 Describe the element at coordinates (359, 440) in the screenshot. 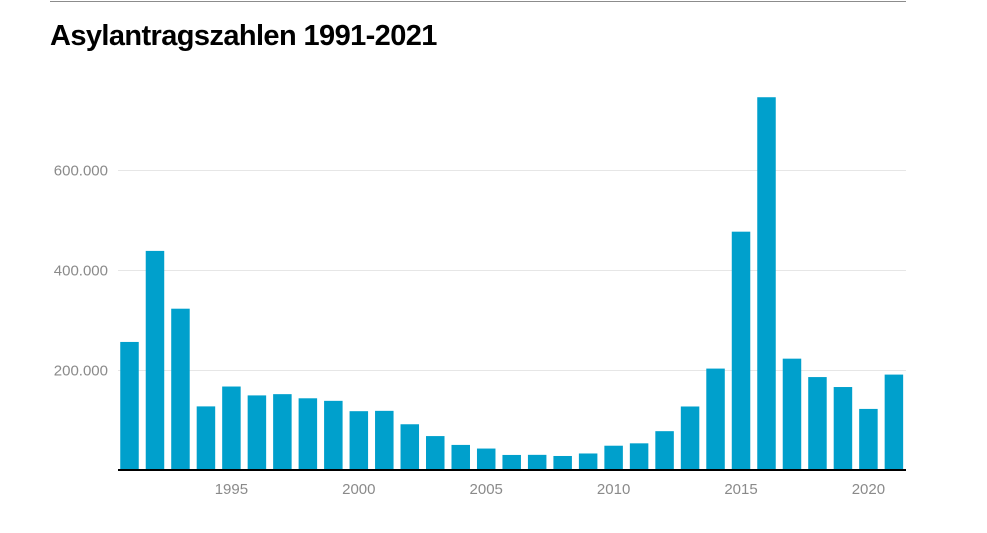

I see `bar-2000` at that location.